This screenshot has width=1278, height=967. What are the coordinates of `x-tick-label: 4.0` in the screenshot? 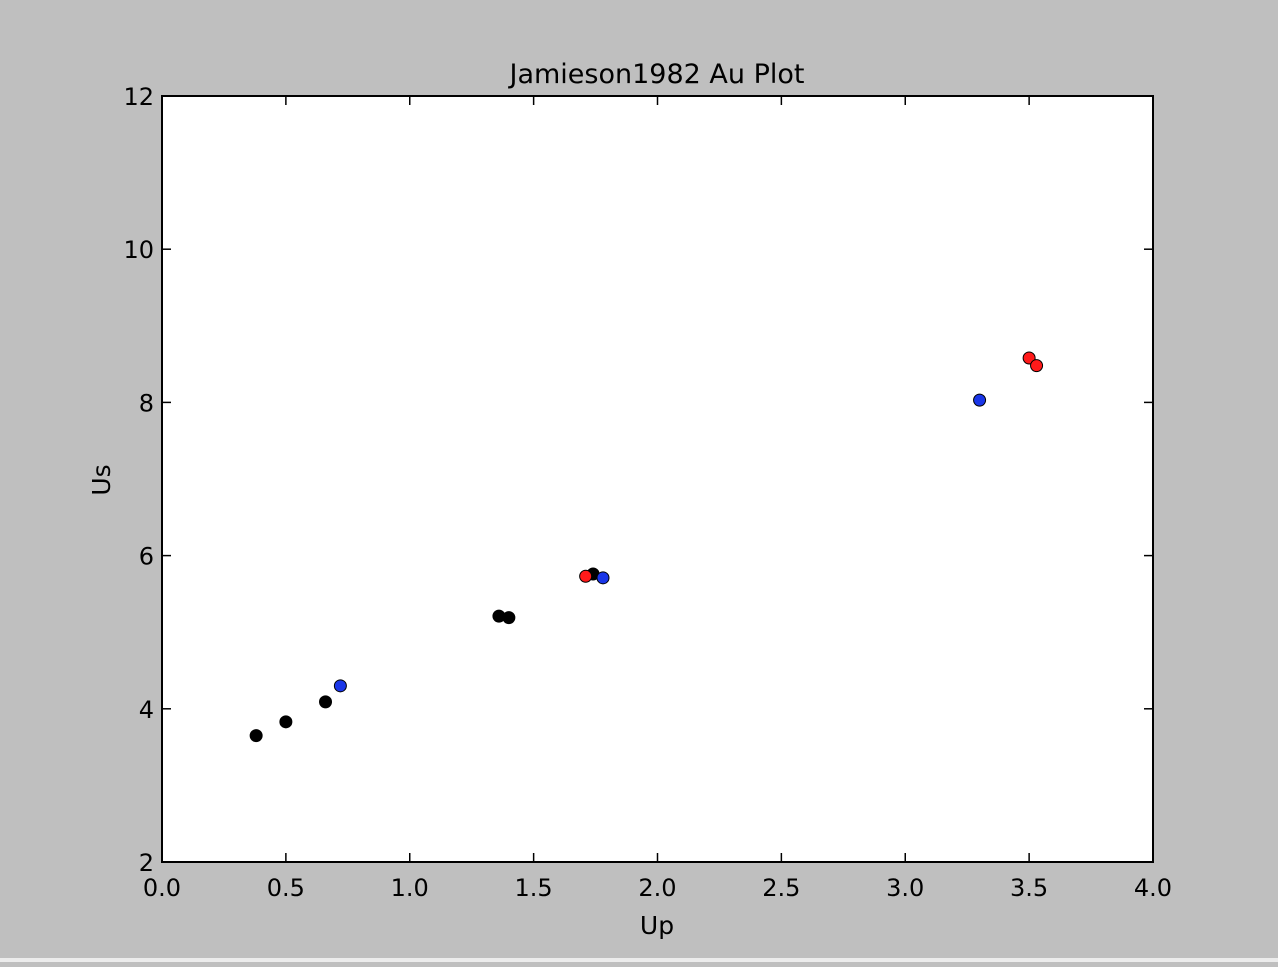 It's located at (1153, 888).